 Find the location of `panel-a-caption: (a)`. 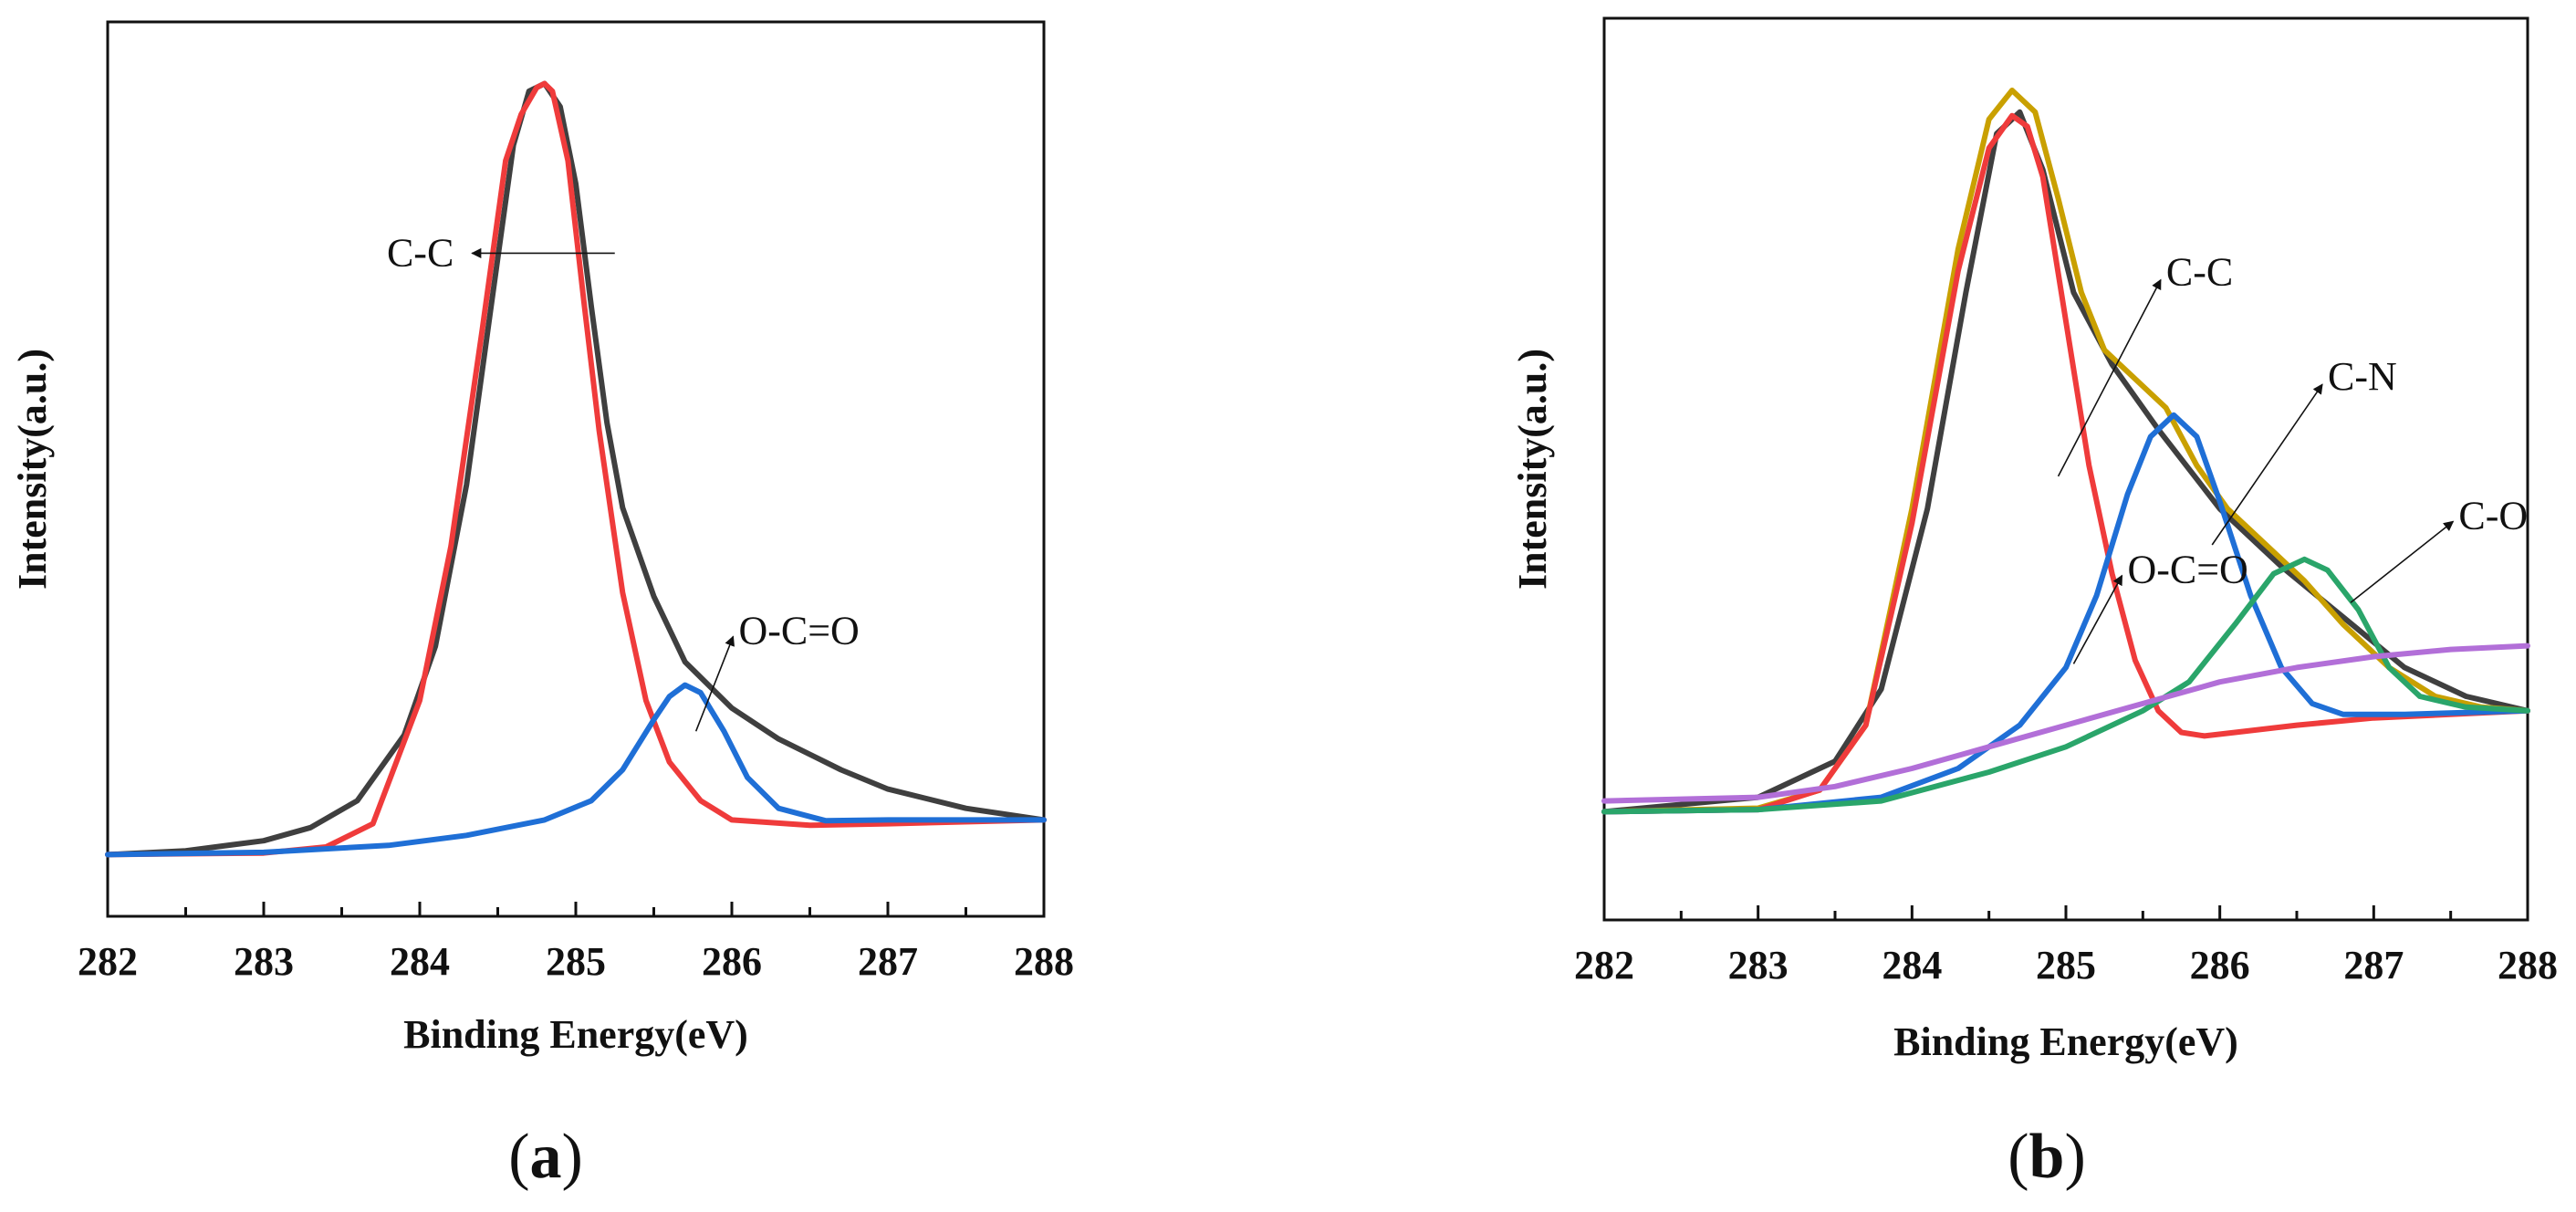

panel-a-caption: (a) is located at coordinates (545, 1157).